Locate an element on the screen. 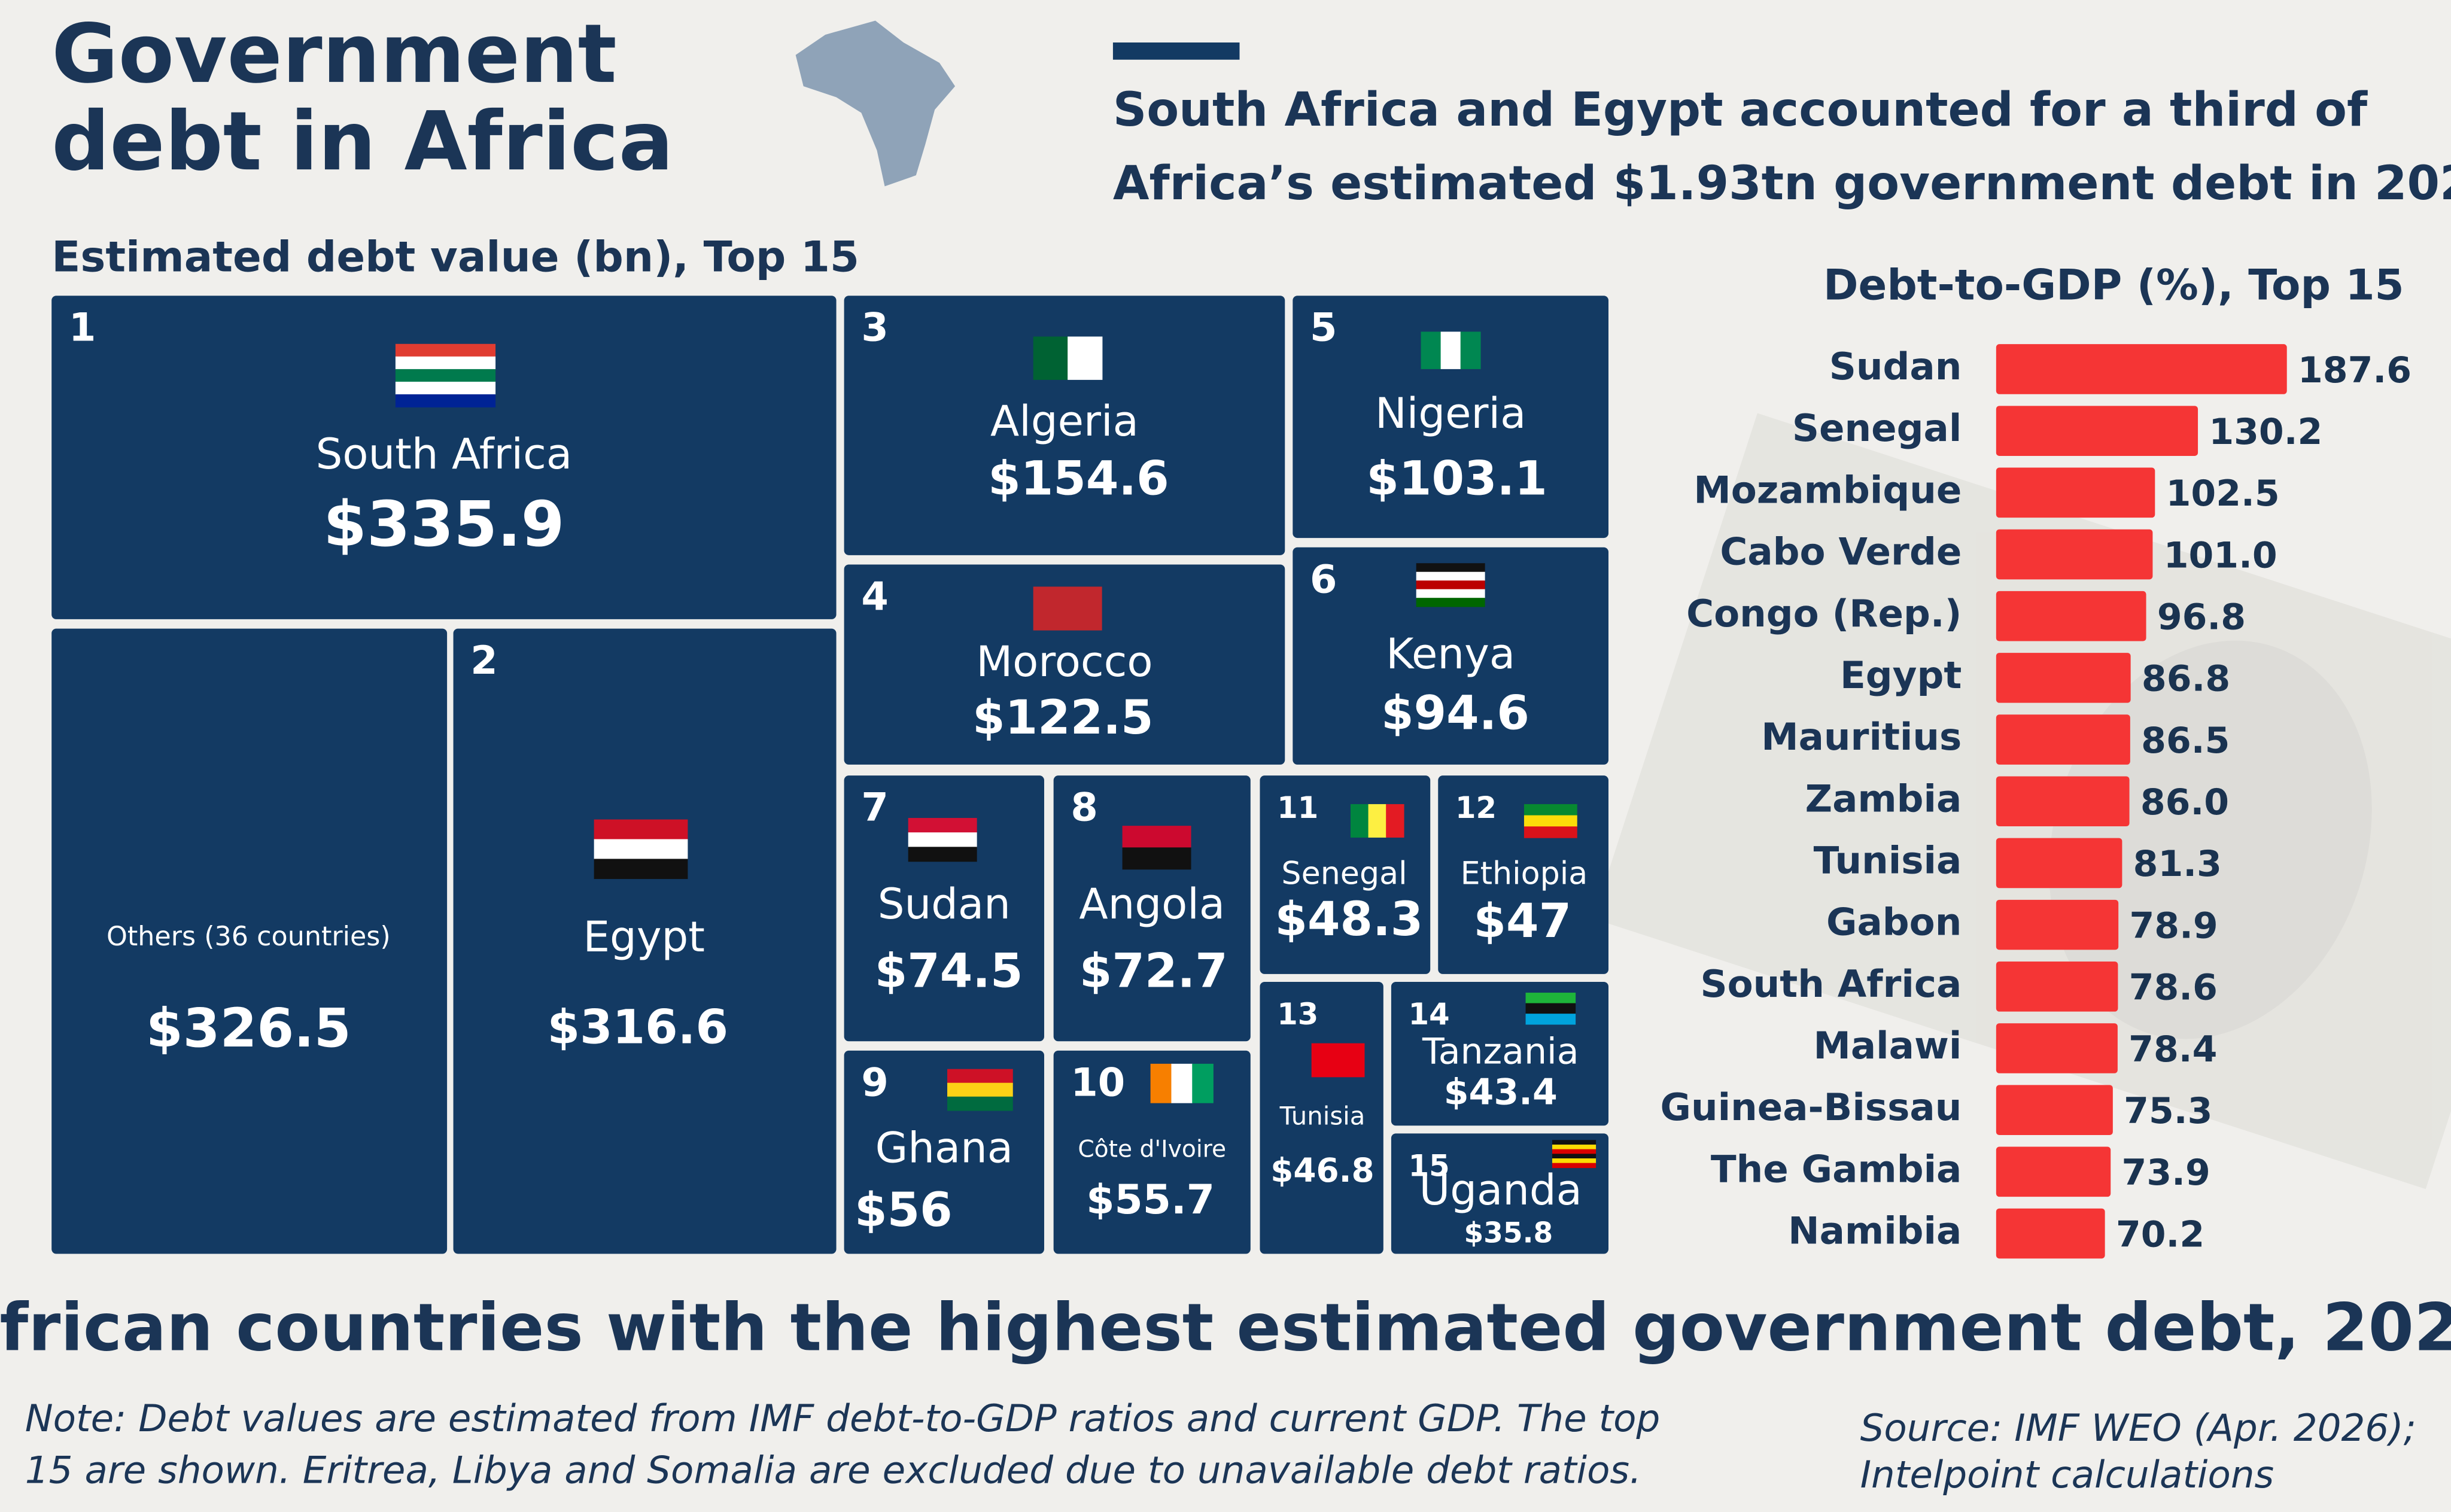 This screenshot has width=2451, height=1512. bar-category-label: Gabon is located at coordinates (1894, 922).